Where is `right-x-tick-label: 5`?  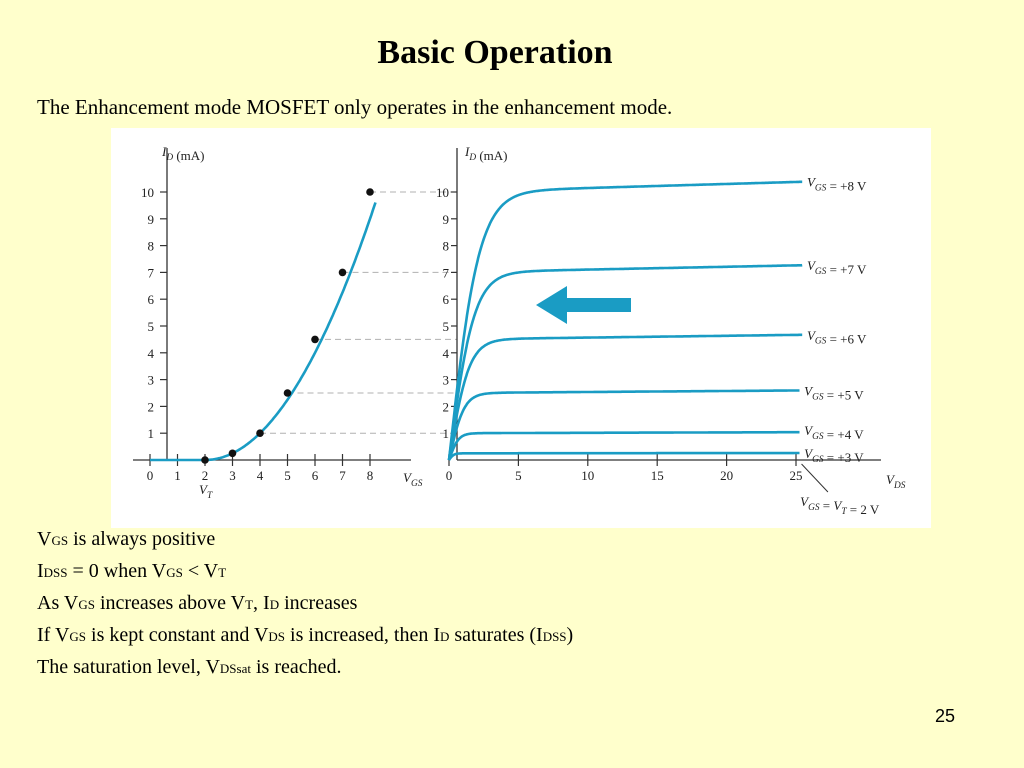
right-x-tick-label: 5 is located at coordinates (518, 475).